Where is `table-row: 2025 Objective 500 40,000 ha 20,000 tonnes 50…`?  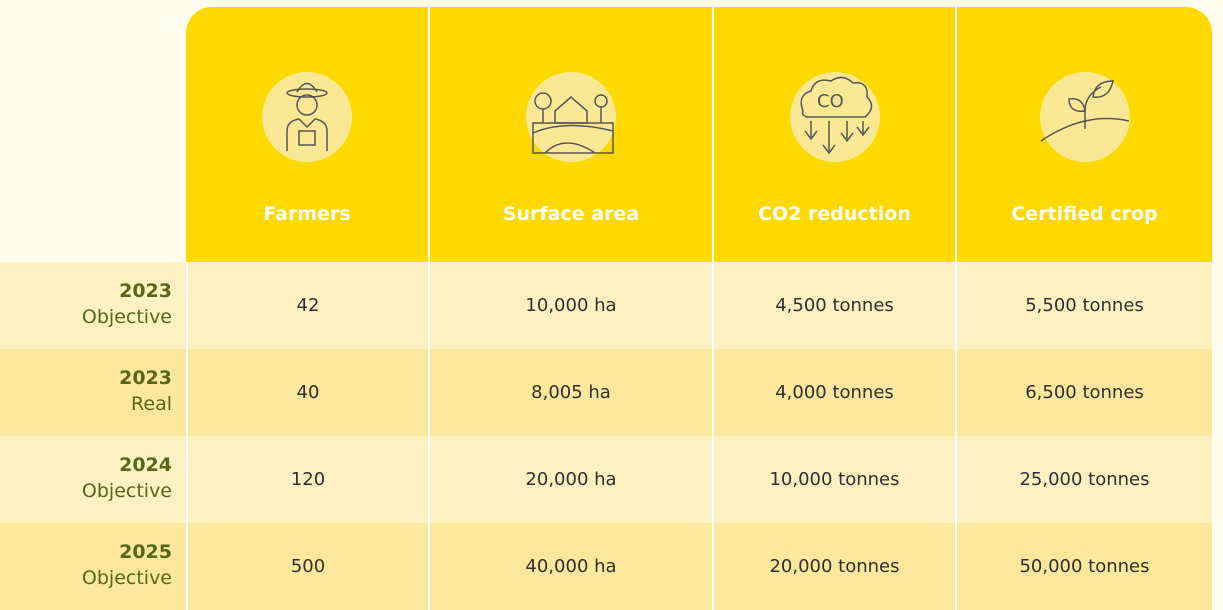
table-row: 2025 Objective 500 40,000 ha 20,000 tonnes 50… is located at coordinates (606, 566).